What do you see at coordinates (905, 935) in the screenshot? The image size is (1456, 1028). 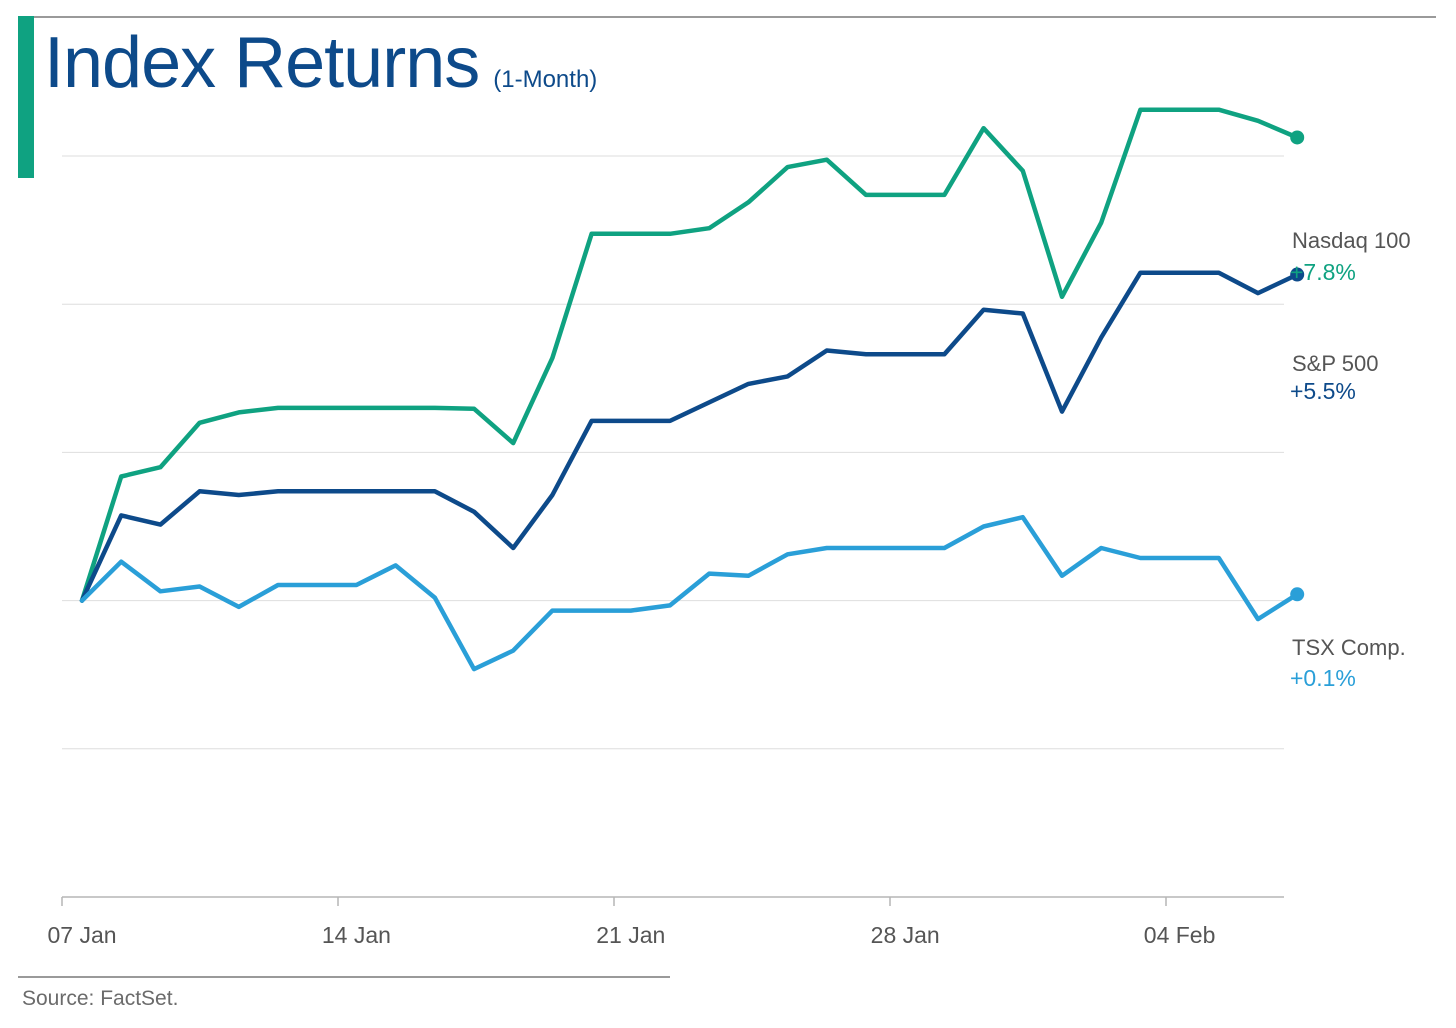 I see `x-tick-label: 28 Jan` at bounding box center [905, 935].